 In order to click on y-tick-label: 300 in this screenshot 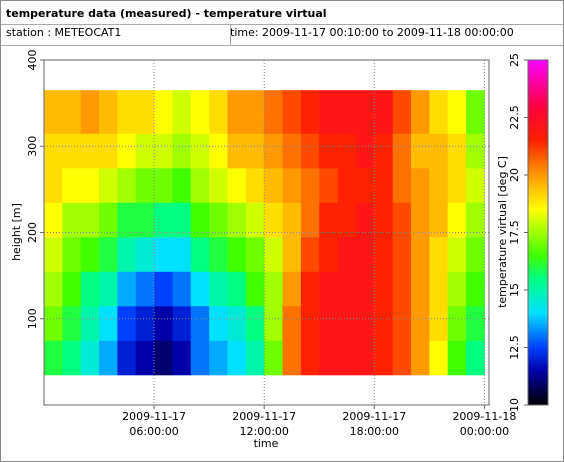, I will do `click(32, 146)`.